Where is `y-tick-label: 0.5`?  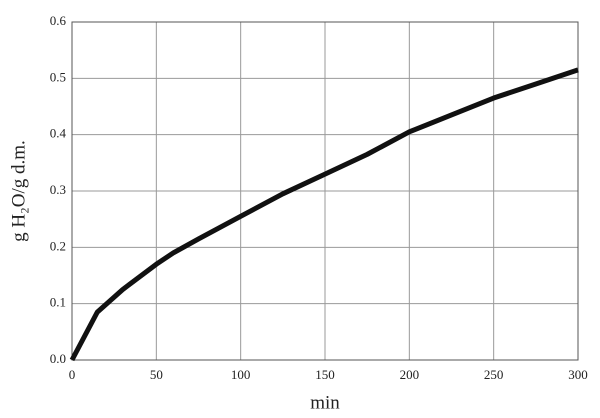 y-tick-label: 0.5 is located at coordinates (58, 76).